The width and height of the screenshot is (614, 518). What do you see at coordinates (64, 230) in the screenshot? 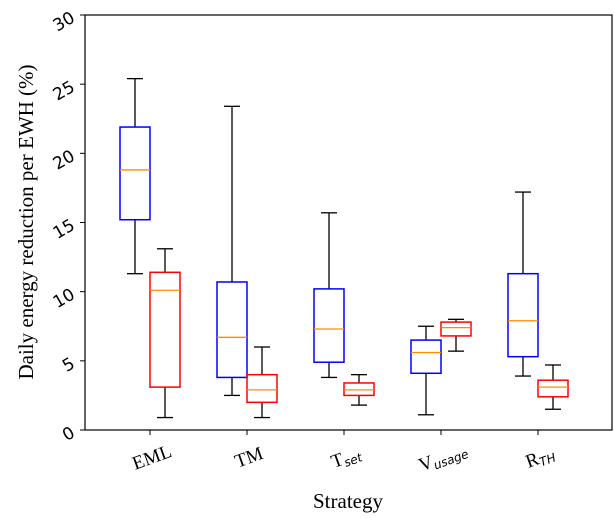
I see `y-tick-label: 15` at bounding box center [64, 230].